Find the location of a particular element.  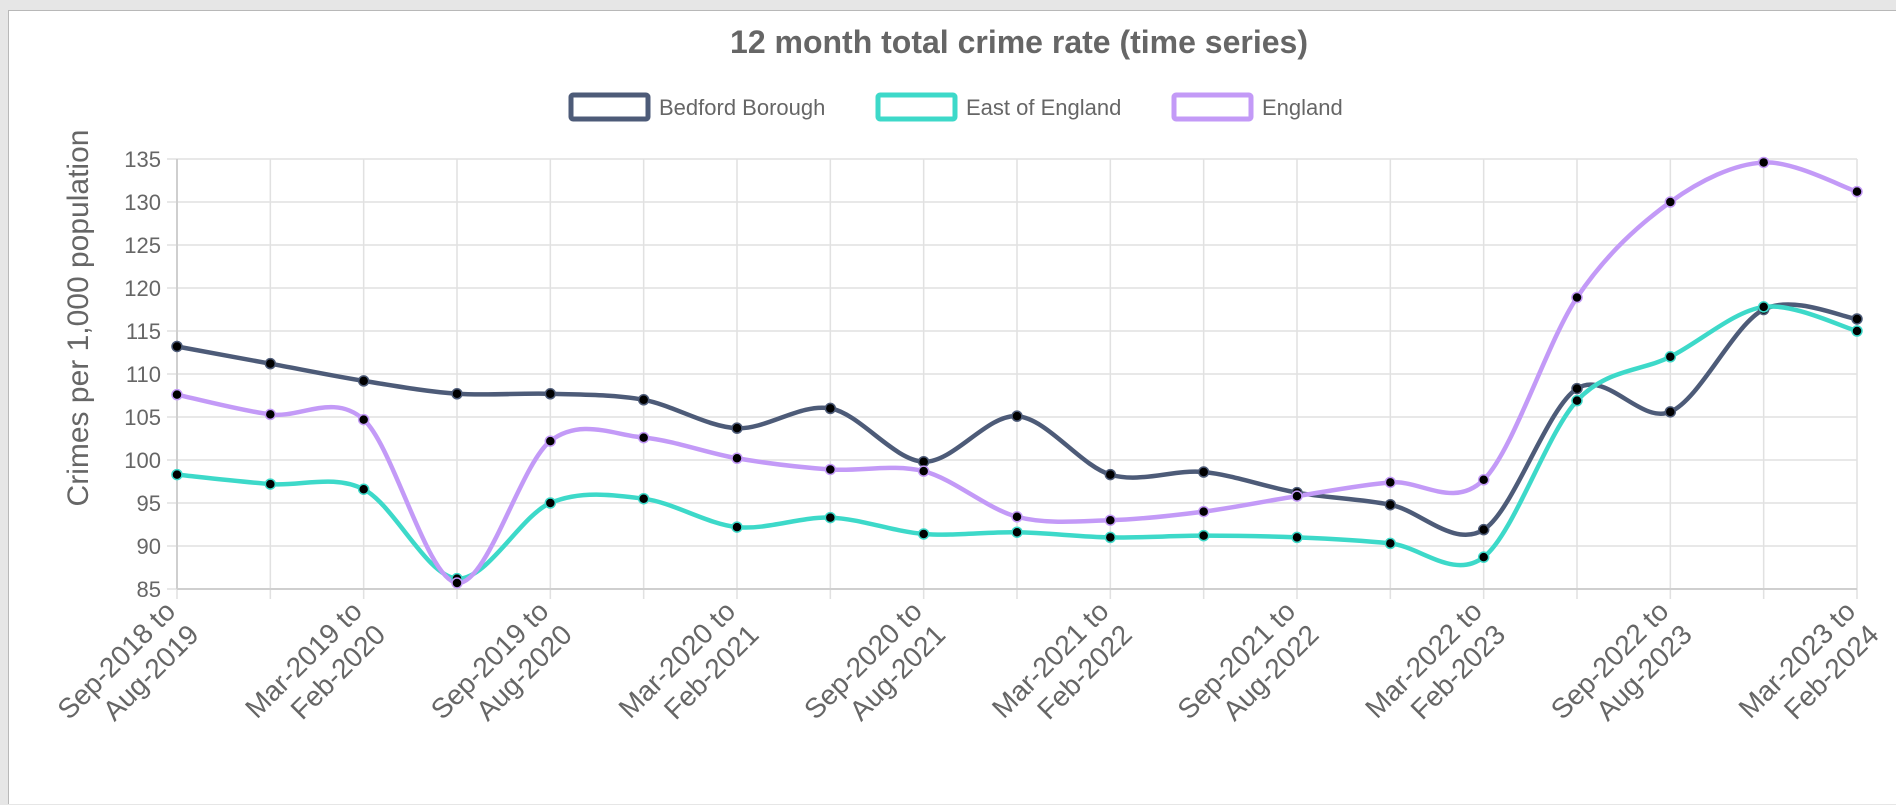

y-axis-ticks: 85 90 95 100 105 110 115 120 125 130 135 is located at coordinates (142, 374).